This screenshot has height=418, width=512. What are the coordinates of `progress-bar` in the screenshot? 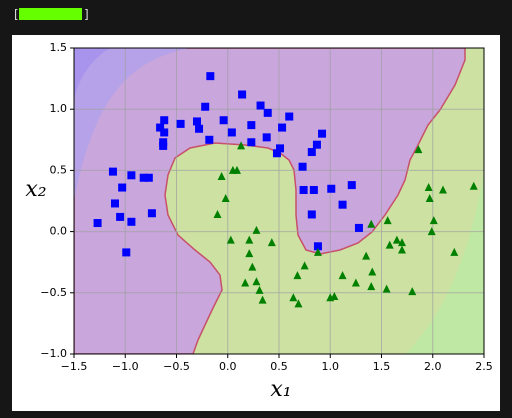 It's located at (50, 14).